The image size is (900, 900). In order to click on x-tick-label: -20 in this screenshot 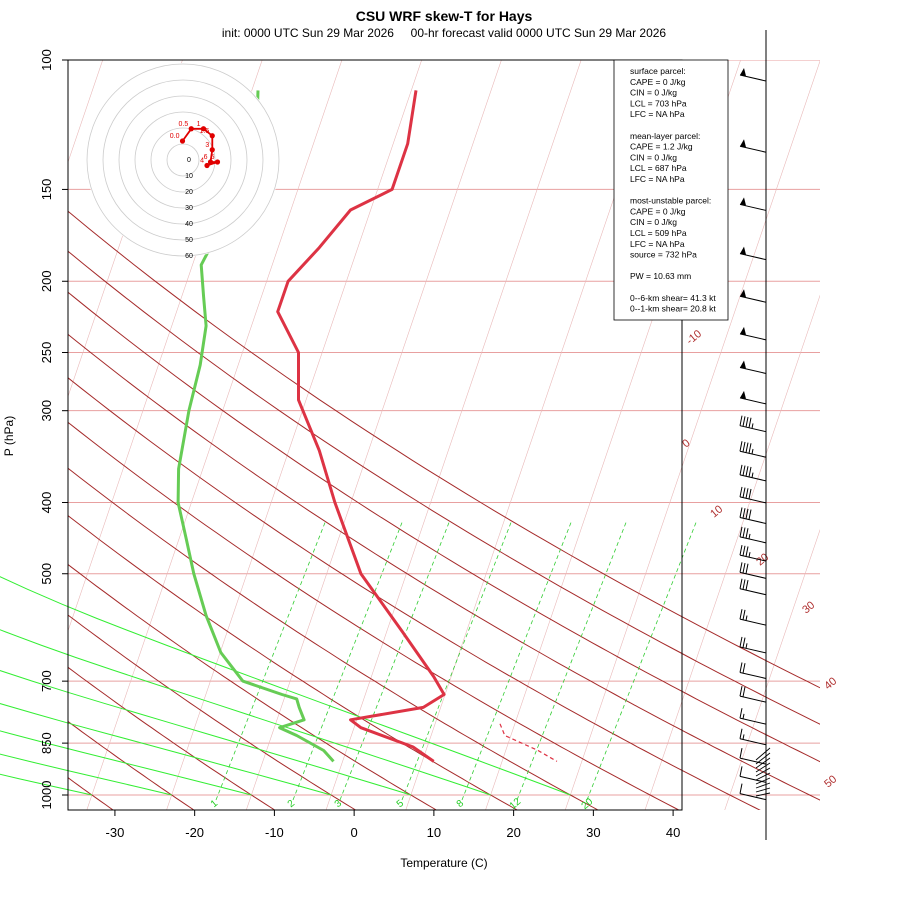, I will do `click(194, 832)`.